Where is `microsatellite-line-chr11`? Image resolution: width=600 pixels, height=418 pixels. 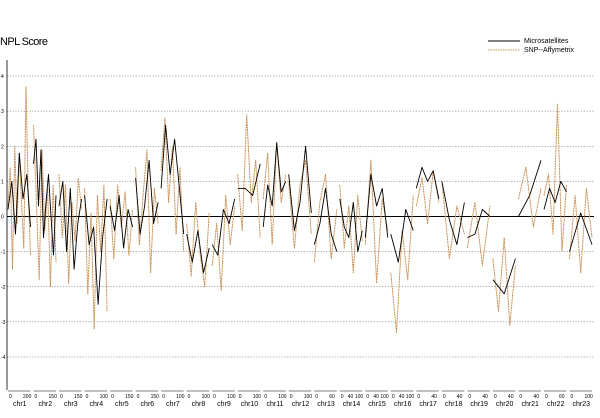
microsatellite-line-chr11 is located at coordinates (274, 185).